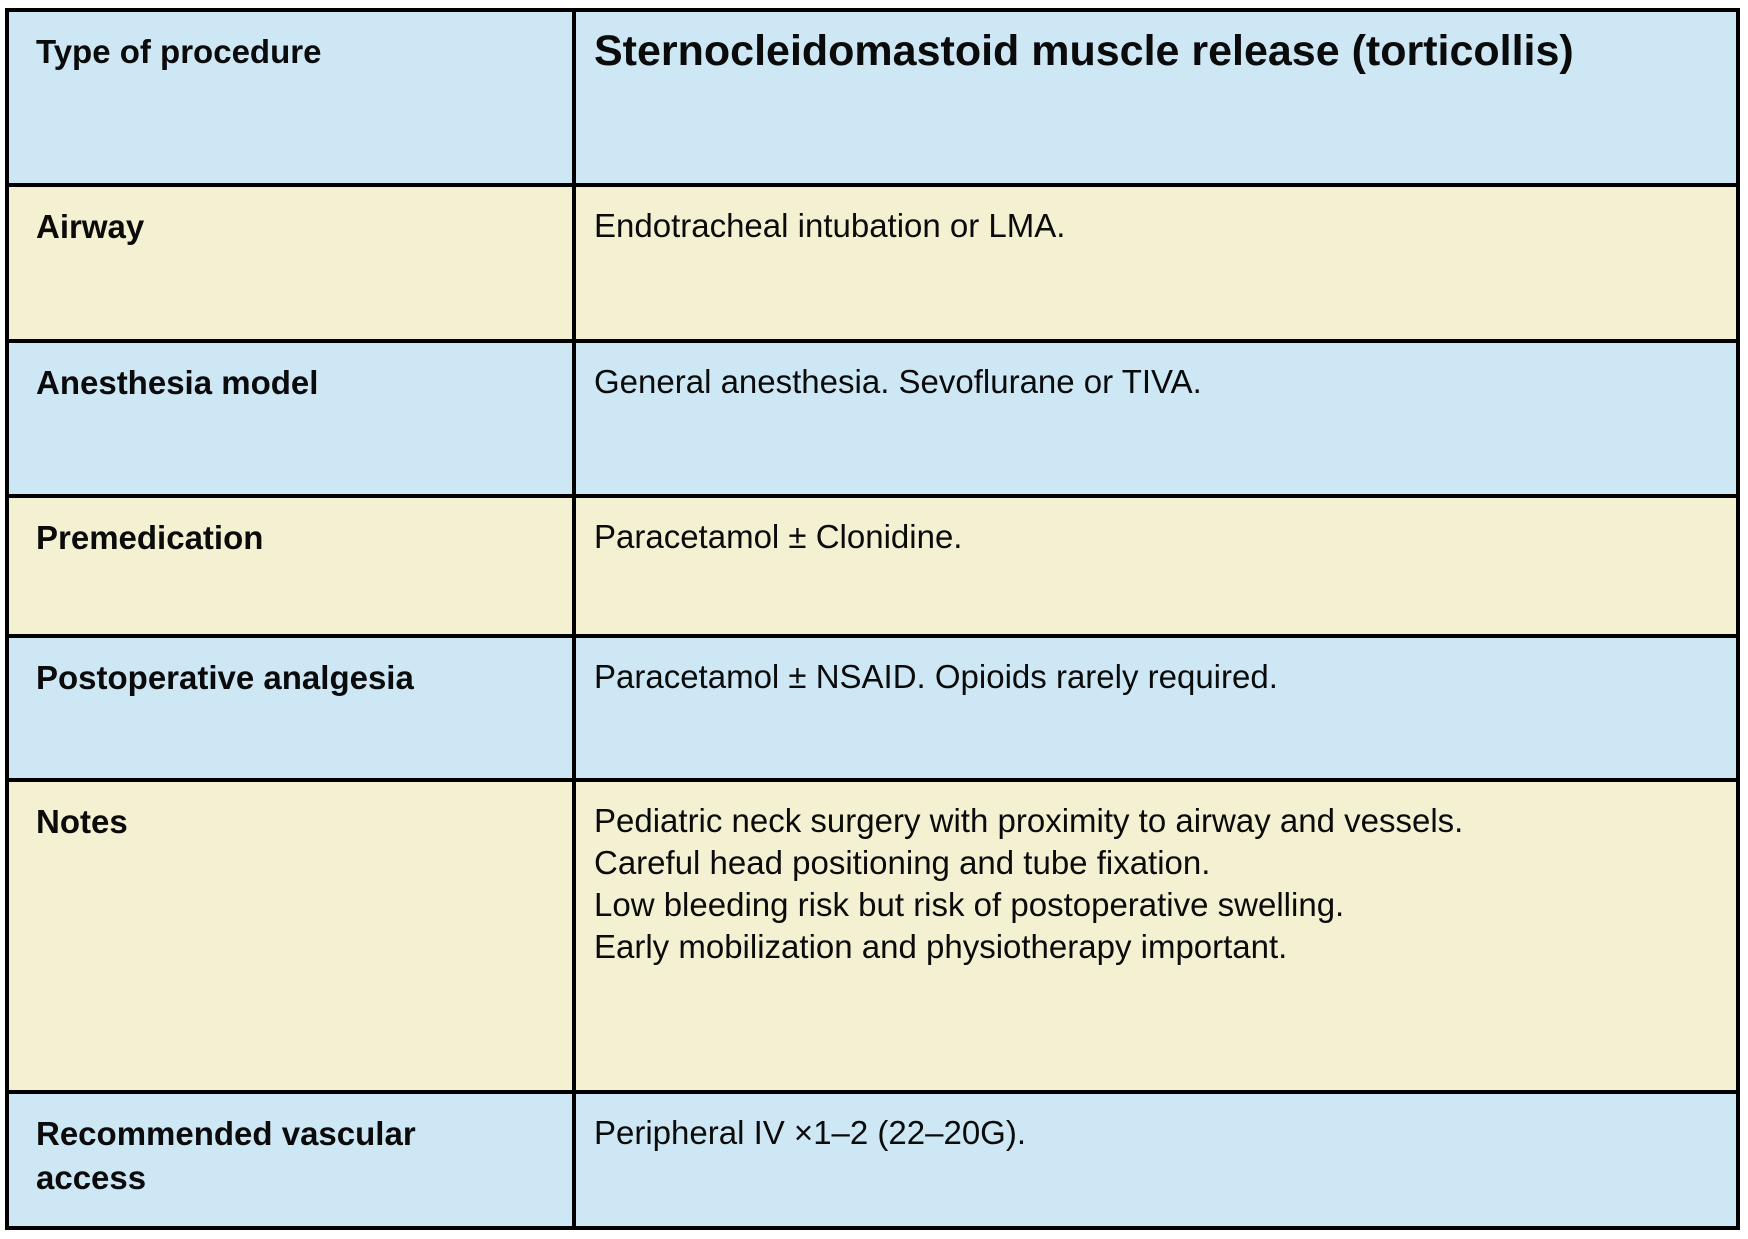 This screenshot has height=1239, width=1748. What do you see at coordinates (1156, 1160) in the screenshot?
I see `row-vascular-access-value: Peripheral IV ×1–2 (22–20G).` at bounding box center [1156, 1160].